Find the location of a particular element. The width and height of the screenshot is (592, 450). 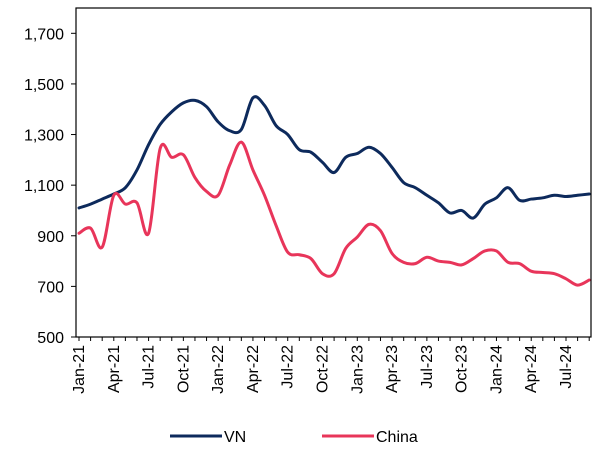

x-tick-label: Jan-22 is located at coordinates (218, 369).